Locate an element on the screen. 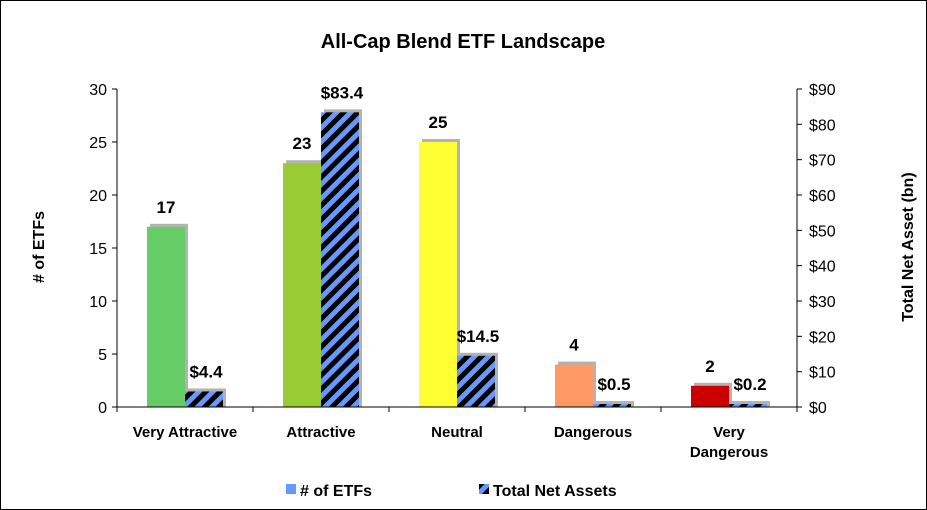  data-label-net-assets: $0.2 is located at coordinates (749, 384).